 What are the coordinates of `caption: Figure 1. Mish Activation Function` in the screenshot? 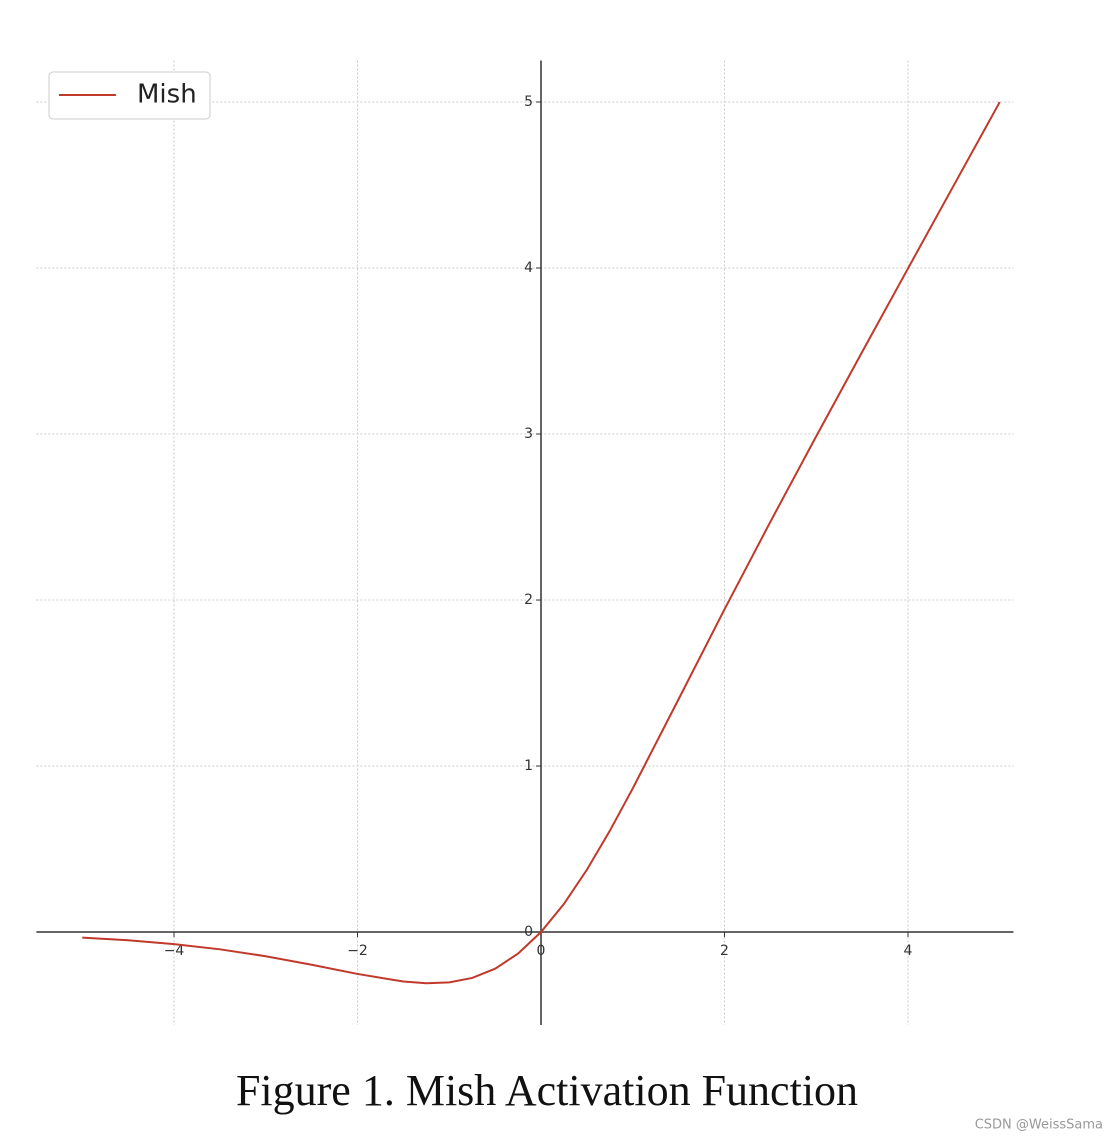 It's located at (547, 1090).